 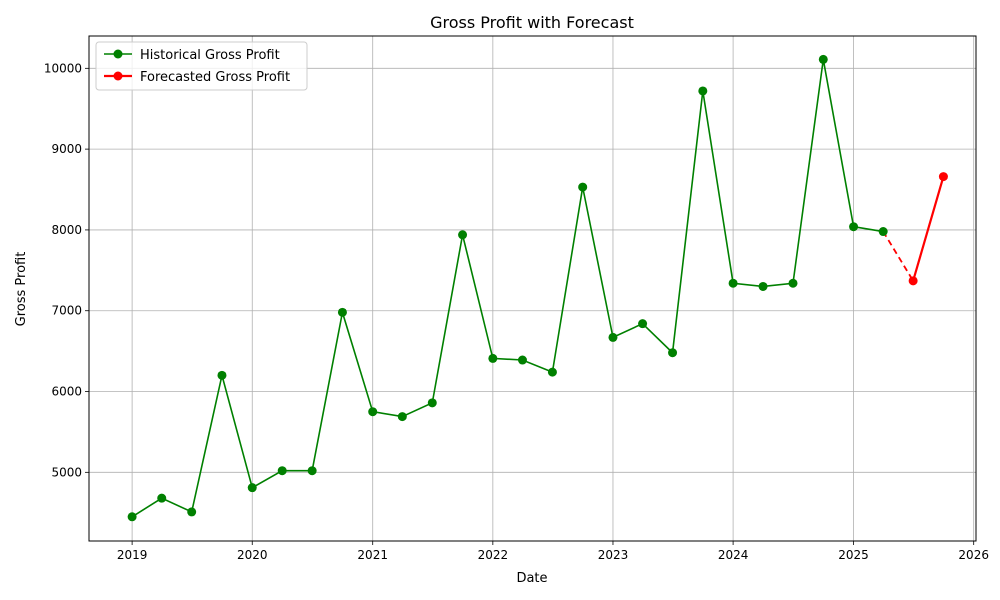 What do you see at coordinates (531, 578) in the screenshot?
I see `x-axis-label: Date` at bounding box center [531, 578].